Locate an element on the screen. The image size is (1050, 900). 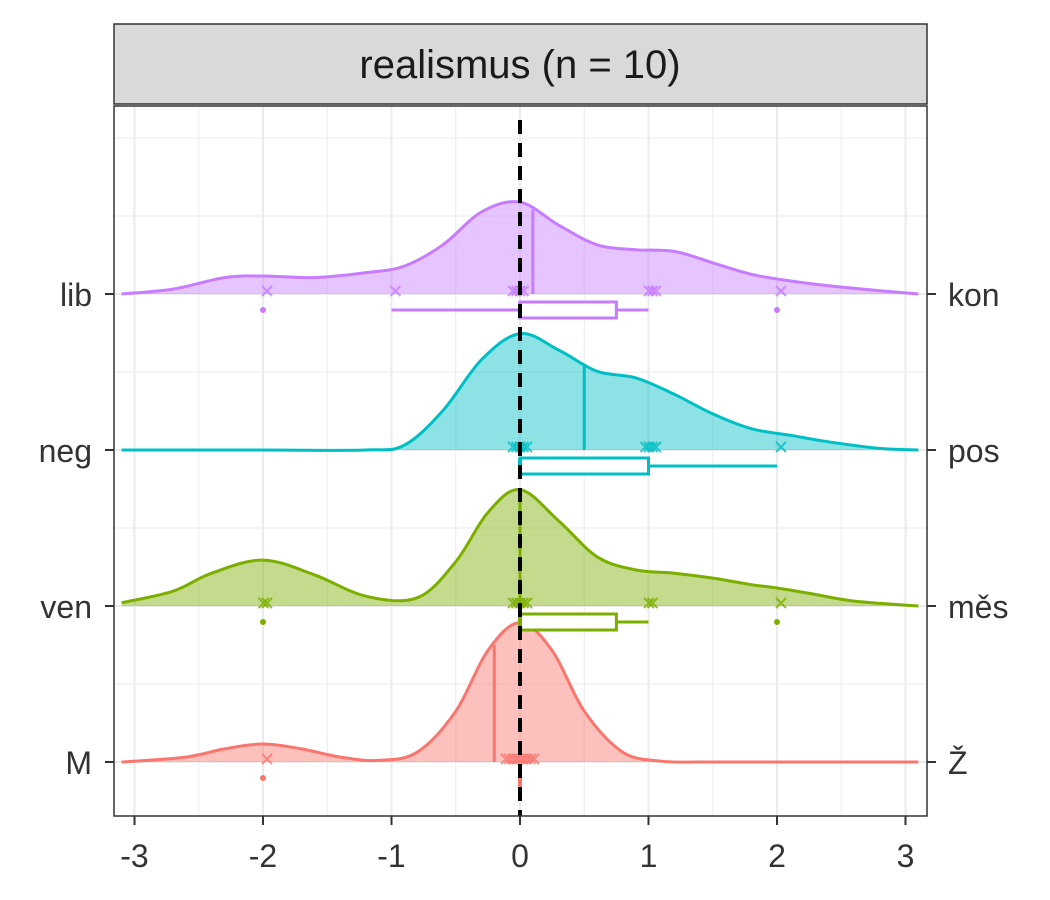
x-tick-label: 3 is located at coordinates (906, 856).